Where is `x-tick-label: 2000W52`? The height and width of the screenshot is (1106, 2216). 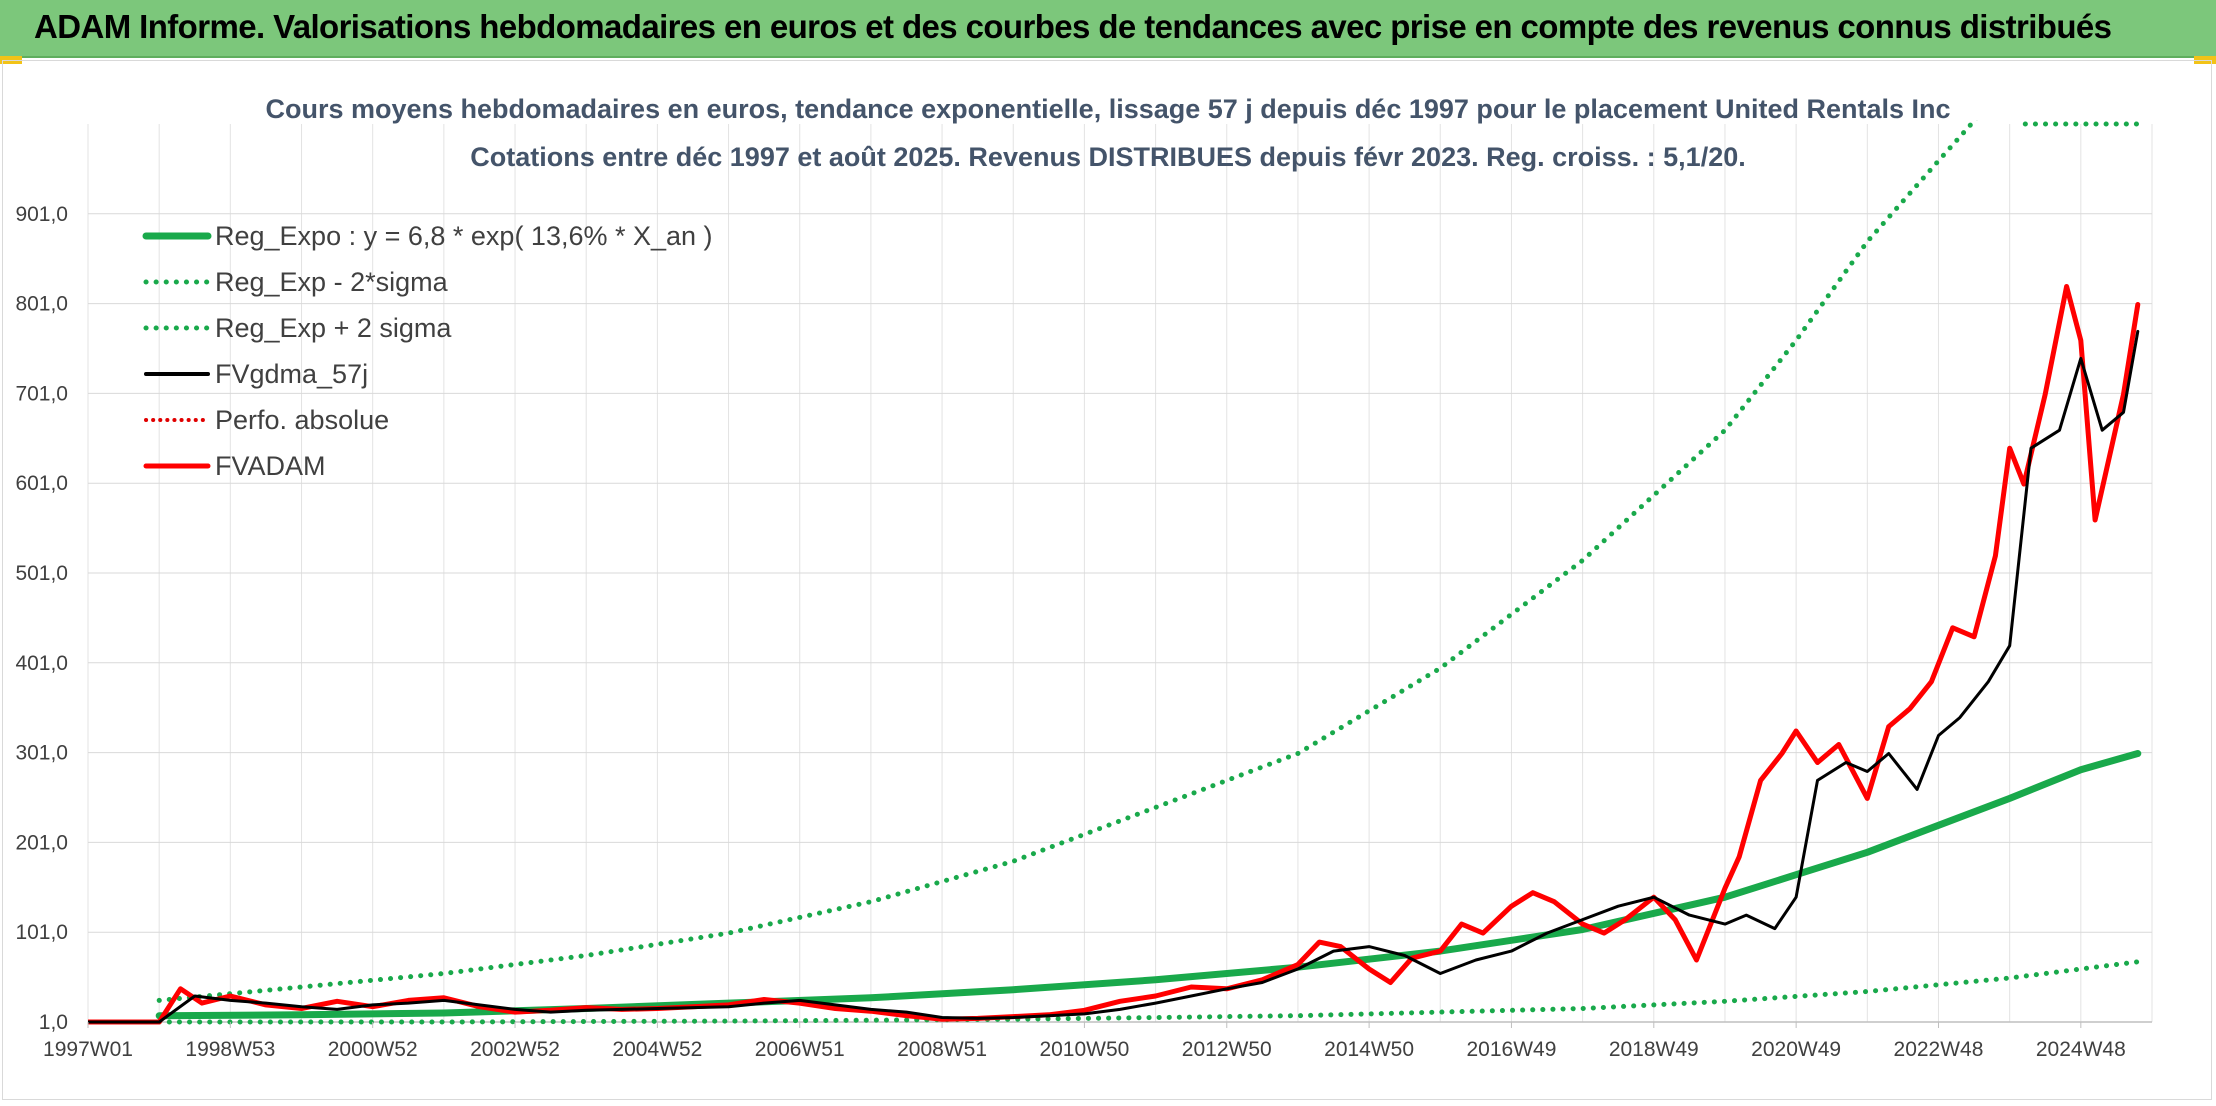 x-tick-label: 2000W52 is located at coordinates (373, 1049).